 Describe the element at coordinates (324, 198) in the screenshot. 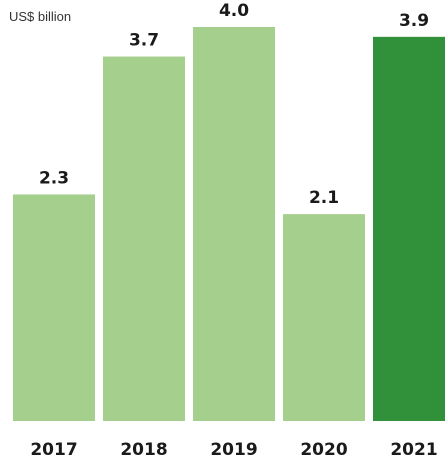

I see `value-label-2020: 2.1` at that location.